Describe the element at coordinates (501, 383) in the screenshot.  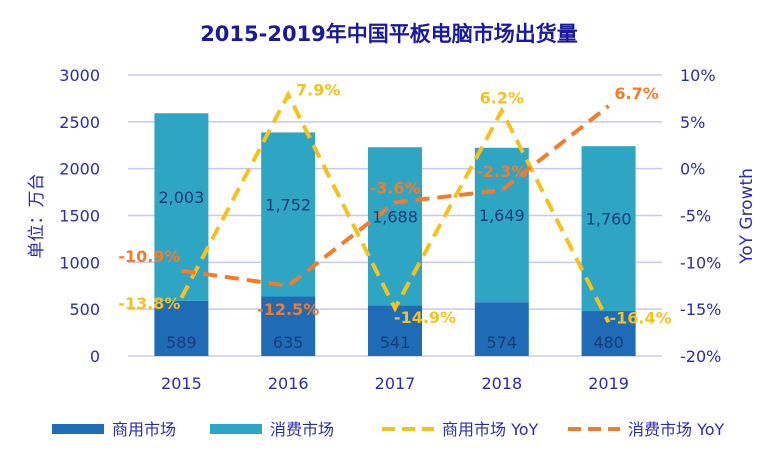
I see `x-tick-label: 2018` at that location.